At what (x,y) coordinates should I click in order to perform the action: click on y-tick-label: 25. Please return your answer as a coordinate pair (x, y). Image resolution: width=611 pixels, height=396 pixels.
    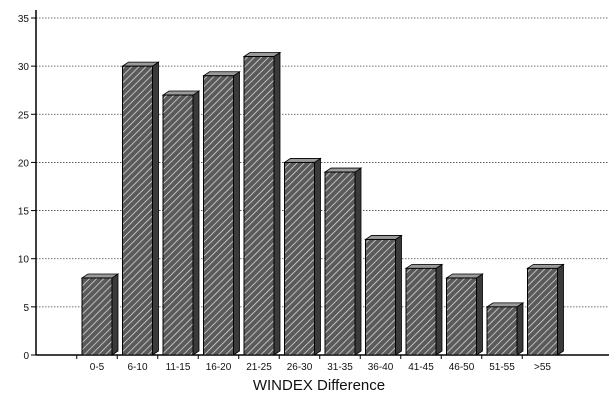
    Looking at the image, I should click on (24, 115).